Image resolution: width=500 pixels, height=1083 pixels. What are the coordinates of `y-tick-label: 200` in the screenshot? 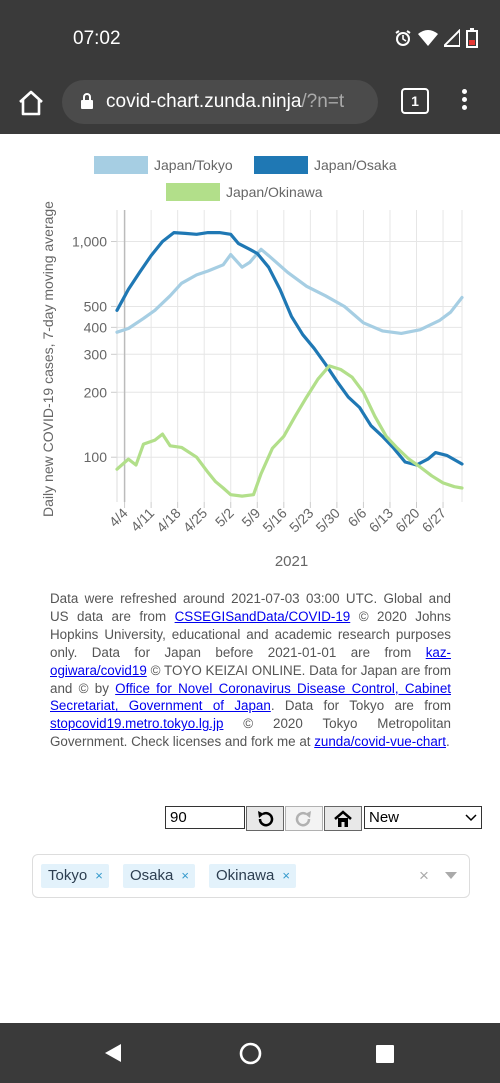 It's located at (96, 392).